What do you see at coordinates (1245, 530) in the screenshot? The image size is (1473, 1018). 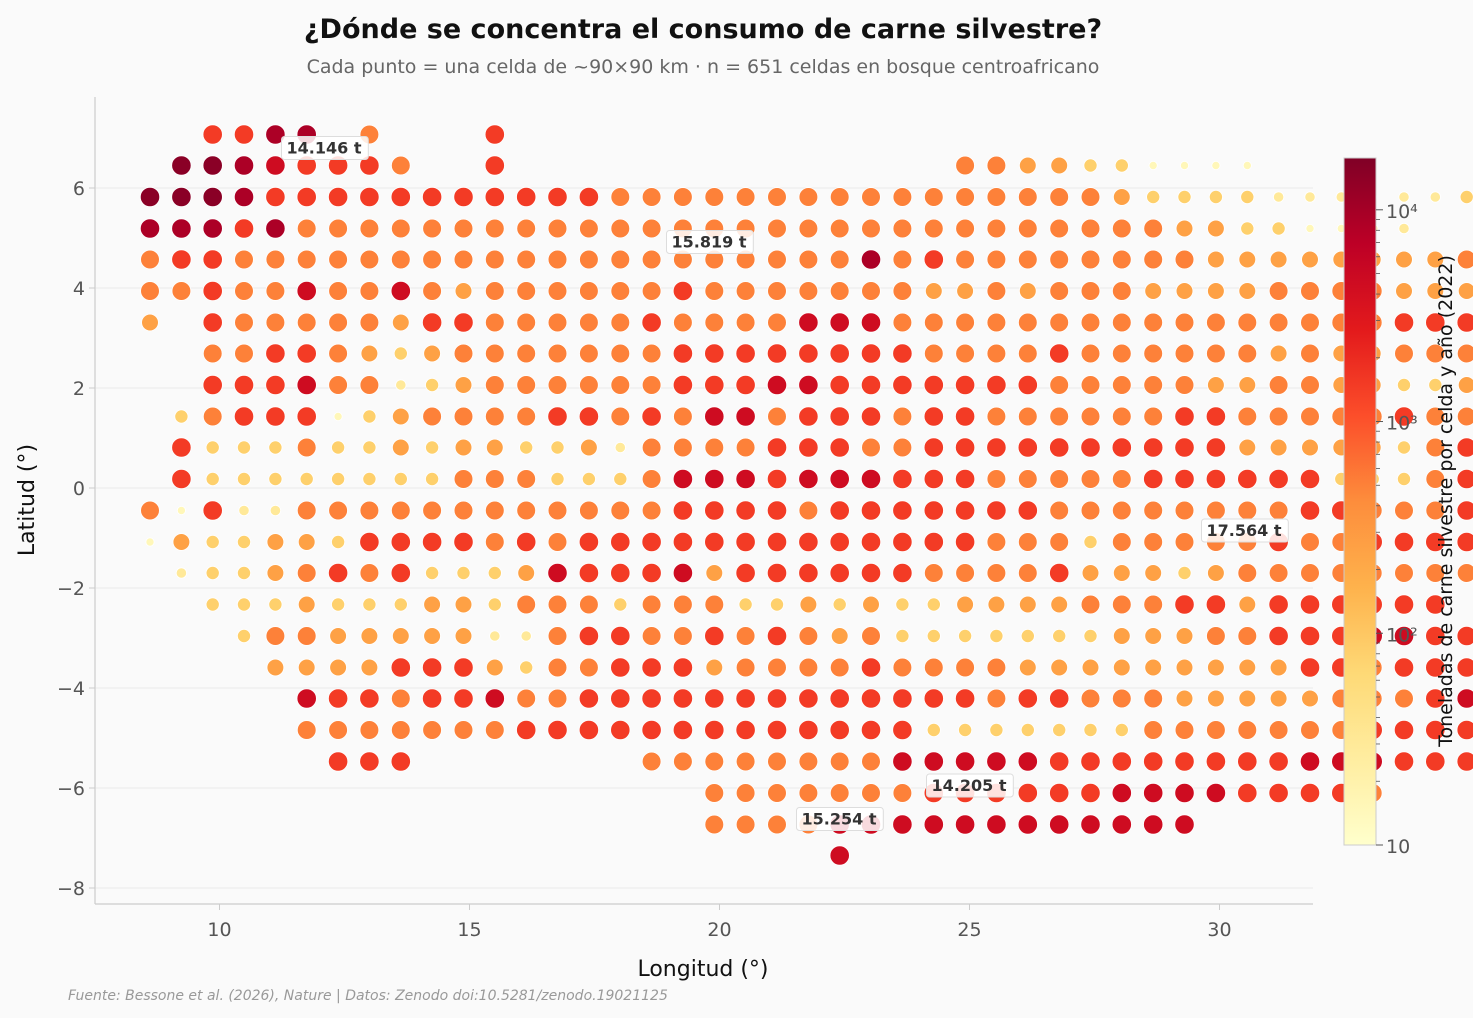 I see `annotation-box` at bounding box center [1245, 530].